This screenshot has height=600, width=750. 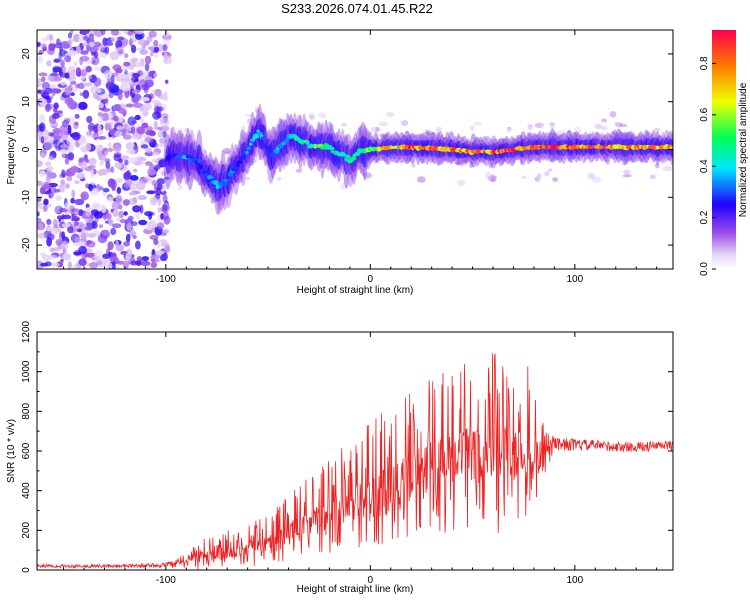 I want to click on colorbar-tick-label: 0.2, so click(x=704, y=217).